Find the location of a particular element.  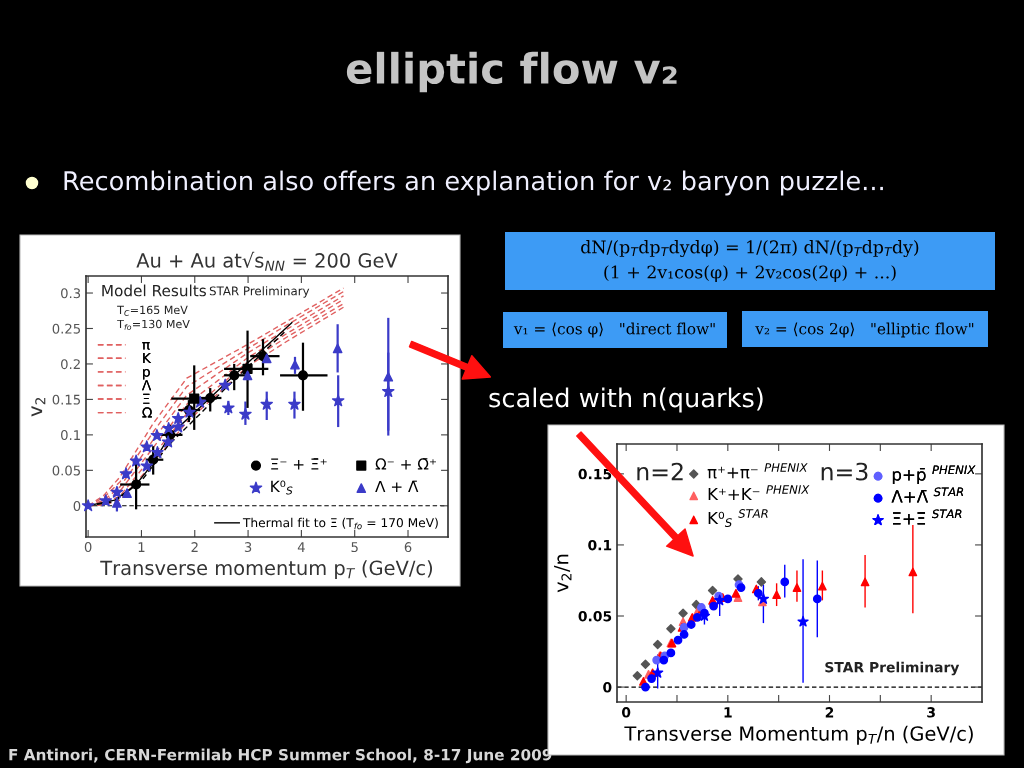

y-tick-label: 0.2 is located at coordinates (70, 364).